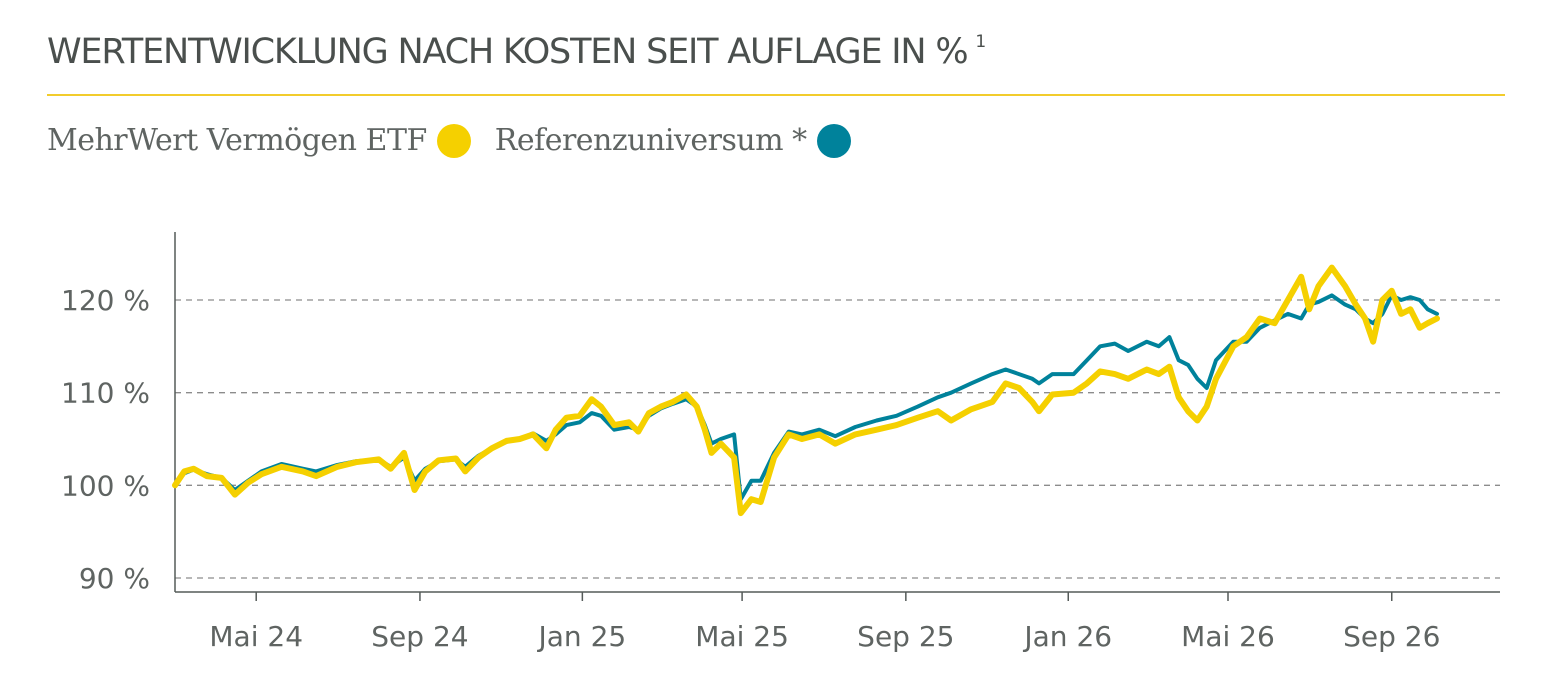 This screenshot has height=680, width=1560. What do you see at coordinates (582, 636) in the screenshot?
I see `x-tick-label-2: Jan 25` at bounding box center [582, 636].